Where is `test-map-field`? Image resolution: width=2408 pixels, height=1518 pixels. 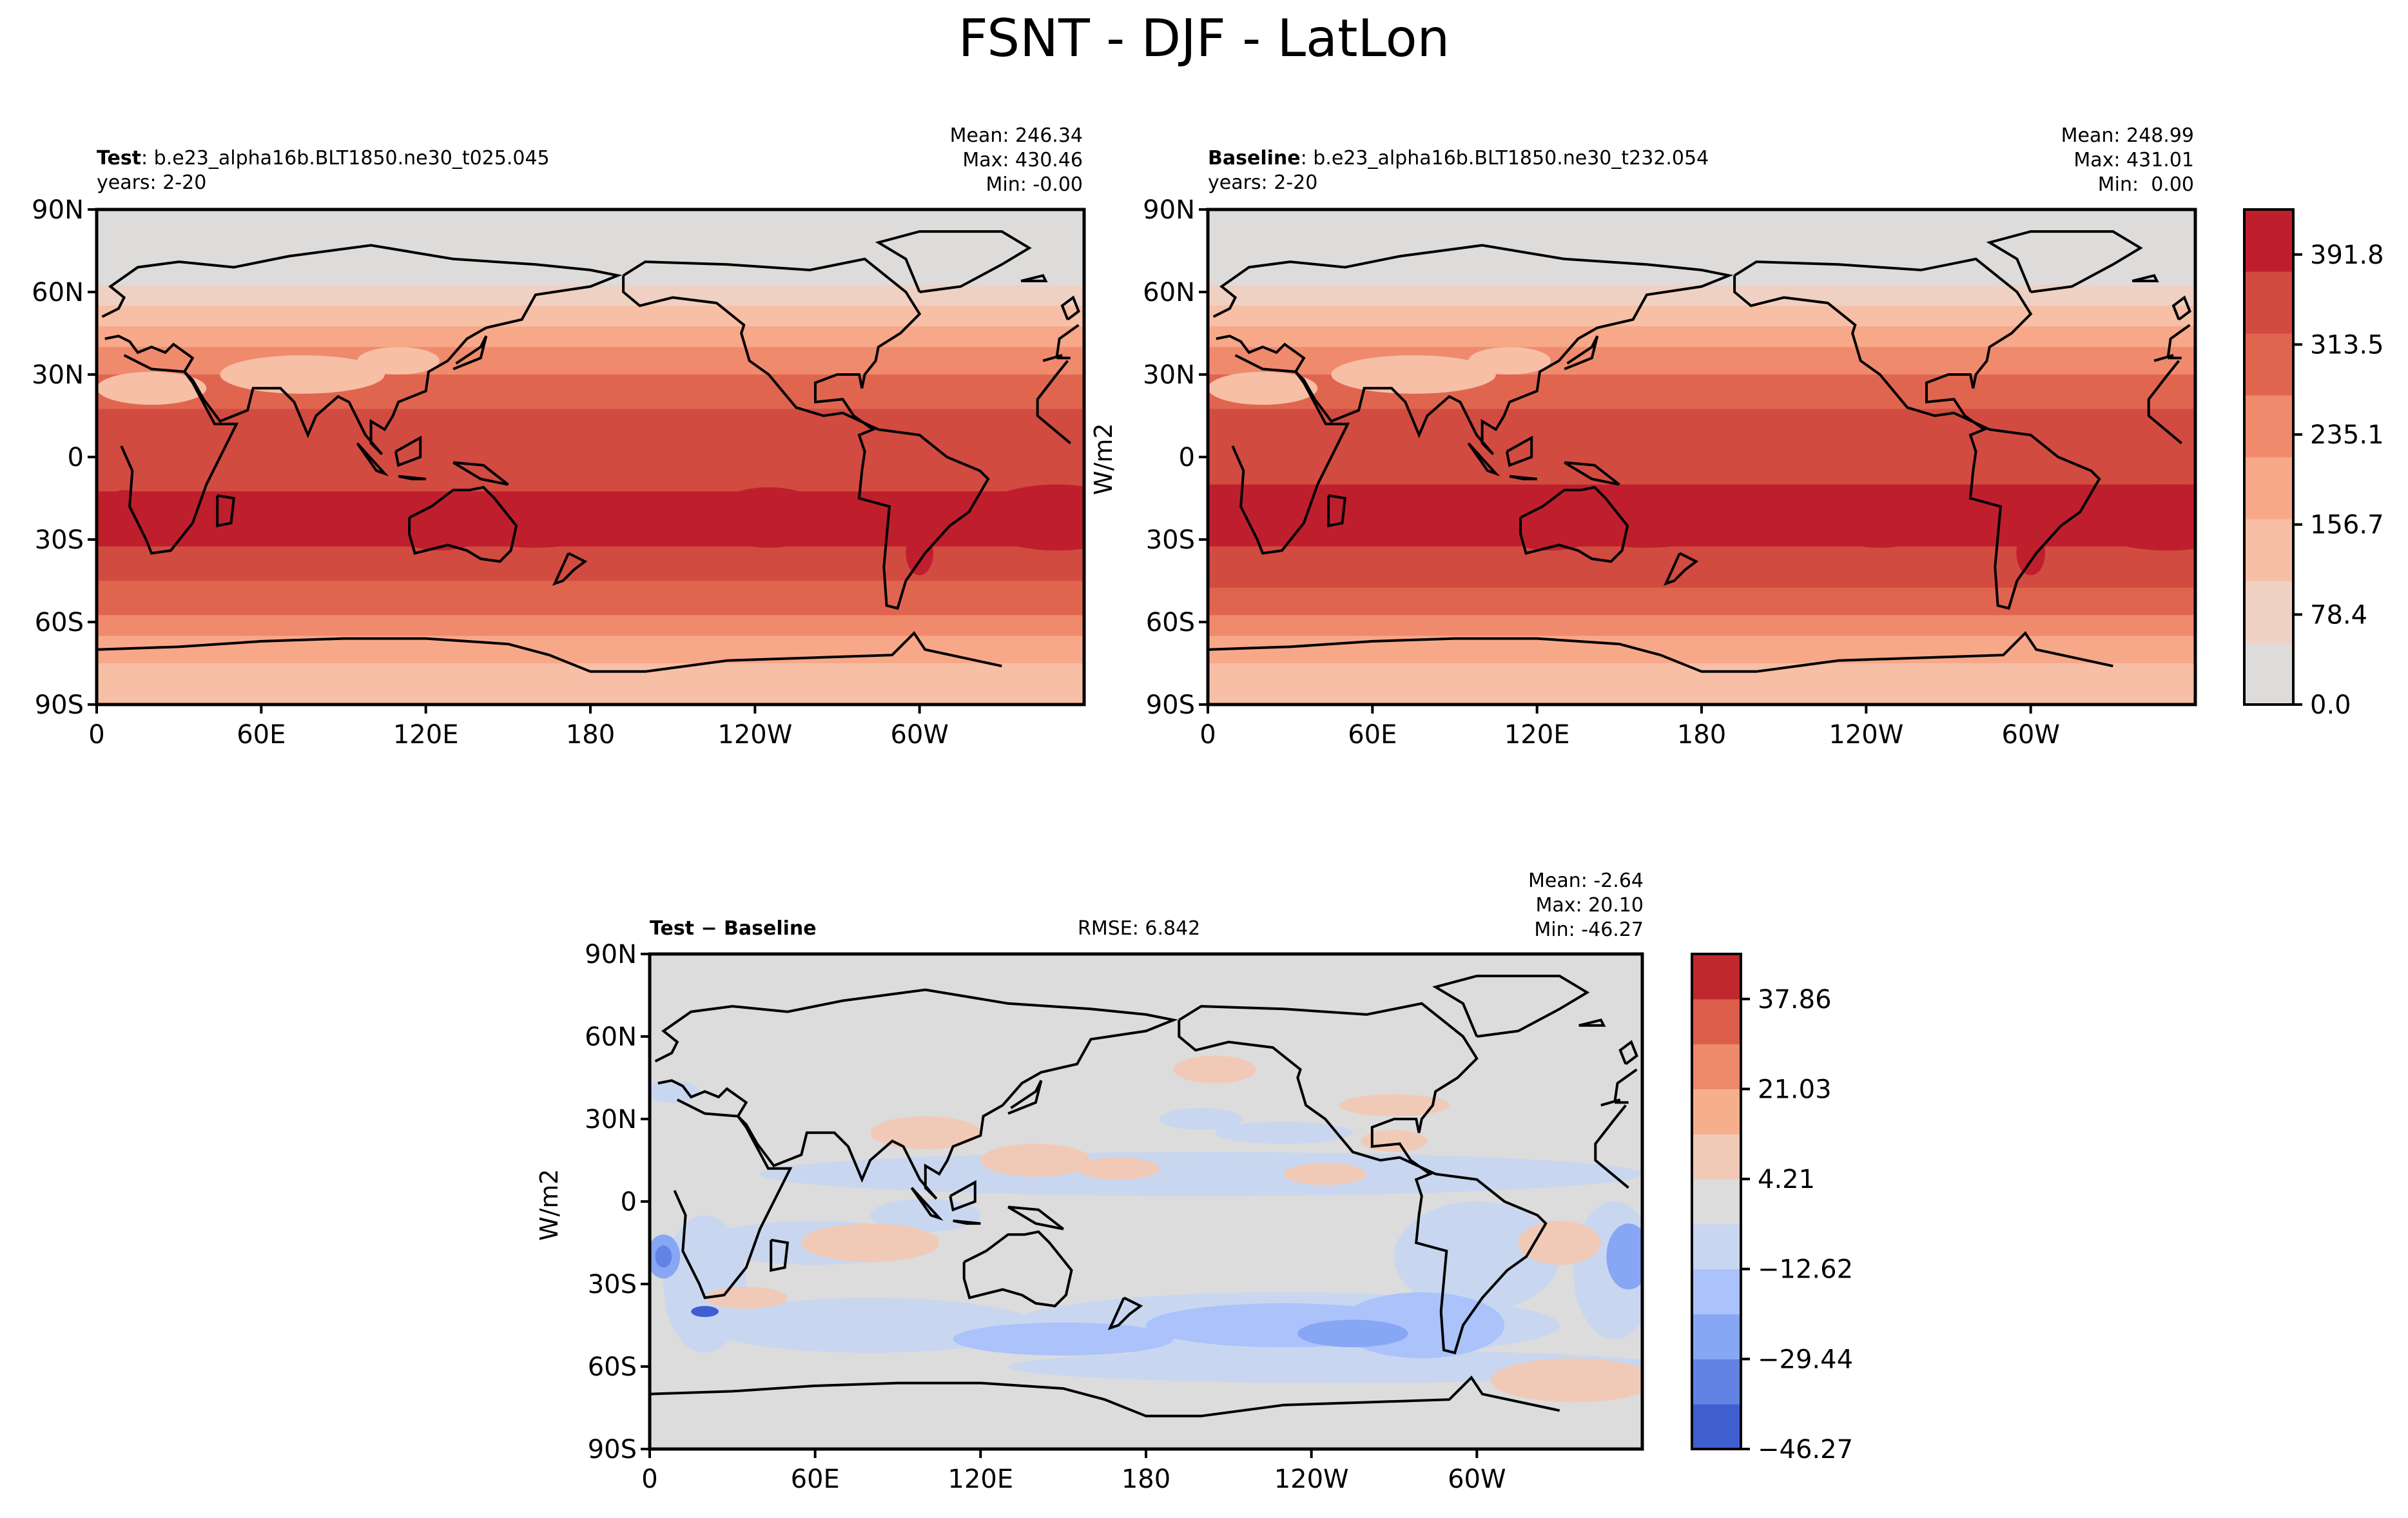
test-map-field is located at coordinates (590, 457).